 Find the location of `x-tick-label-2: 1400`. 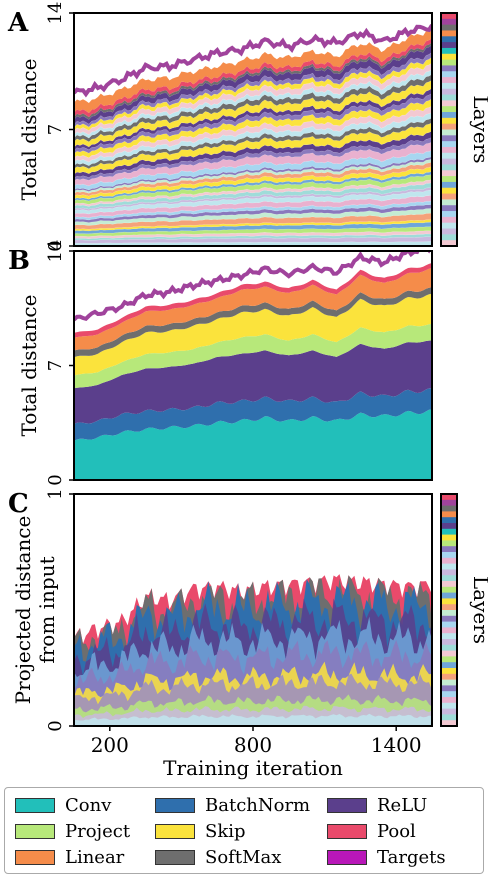

x-tick-label-2: 1400 is located at coordinates (396, 745).